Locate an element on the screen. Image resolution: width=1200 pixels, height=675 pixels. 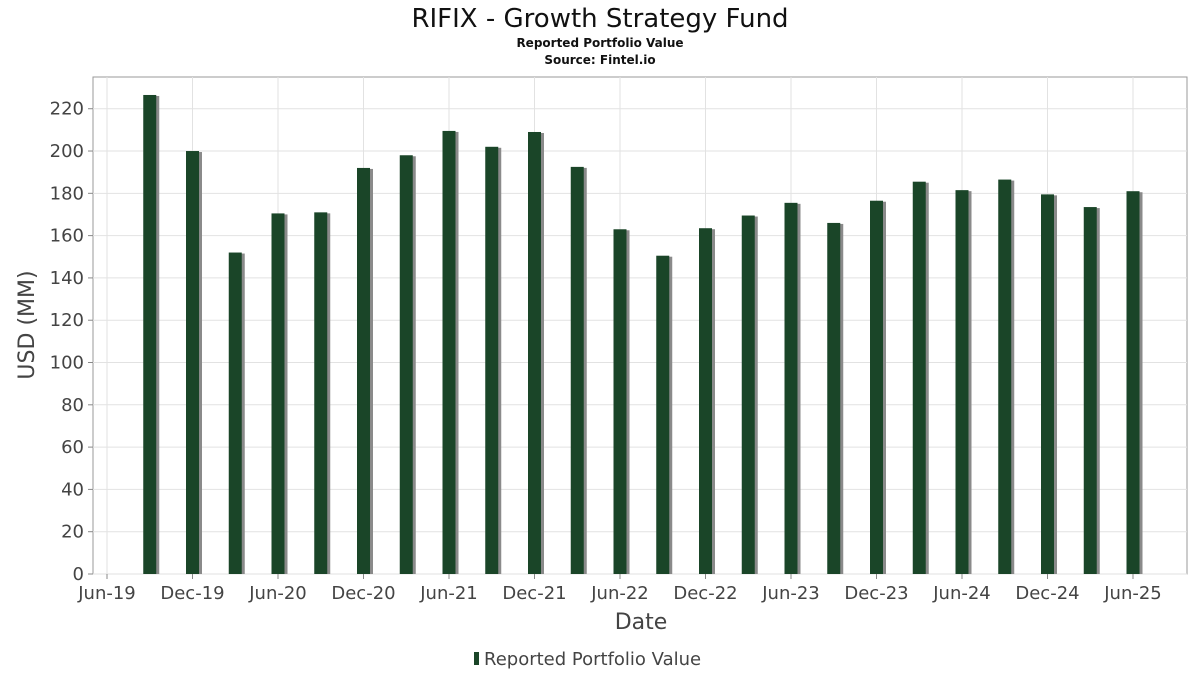
x-tick-label: Dec-21 is located at coordinates (534, 593).